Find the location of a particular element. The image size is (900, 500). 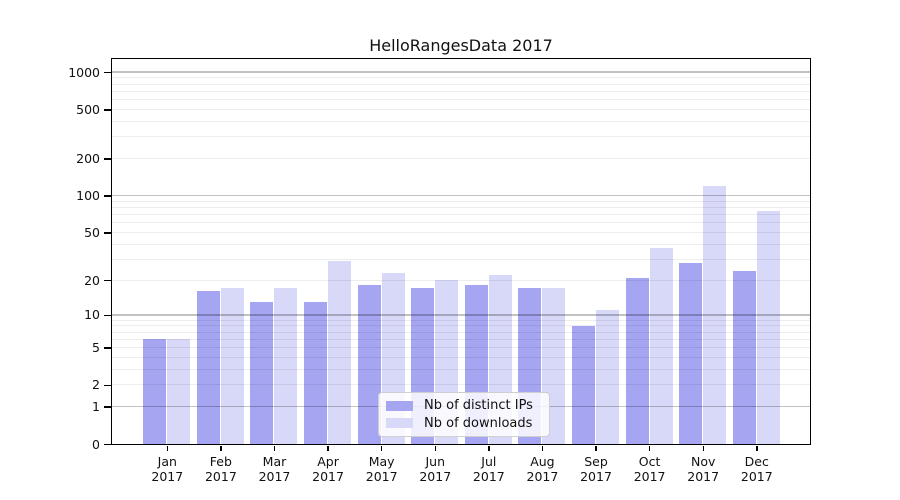

x-tick-label-nov: Nov 2017 is located at coordinates (703, 469).